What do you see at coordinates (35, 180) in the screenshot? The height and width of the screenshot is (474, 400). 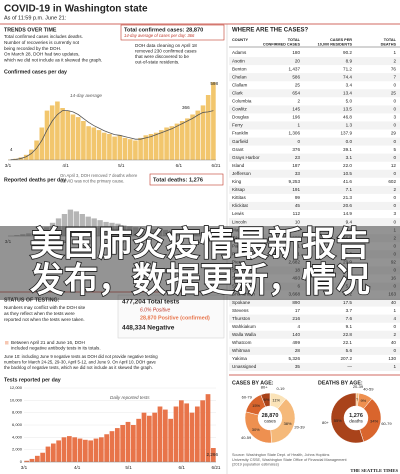 I see `chart-title: Reported deaths per day` at bounding box center [35, 180].